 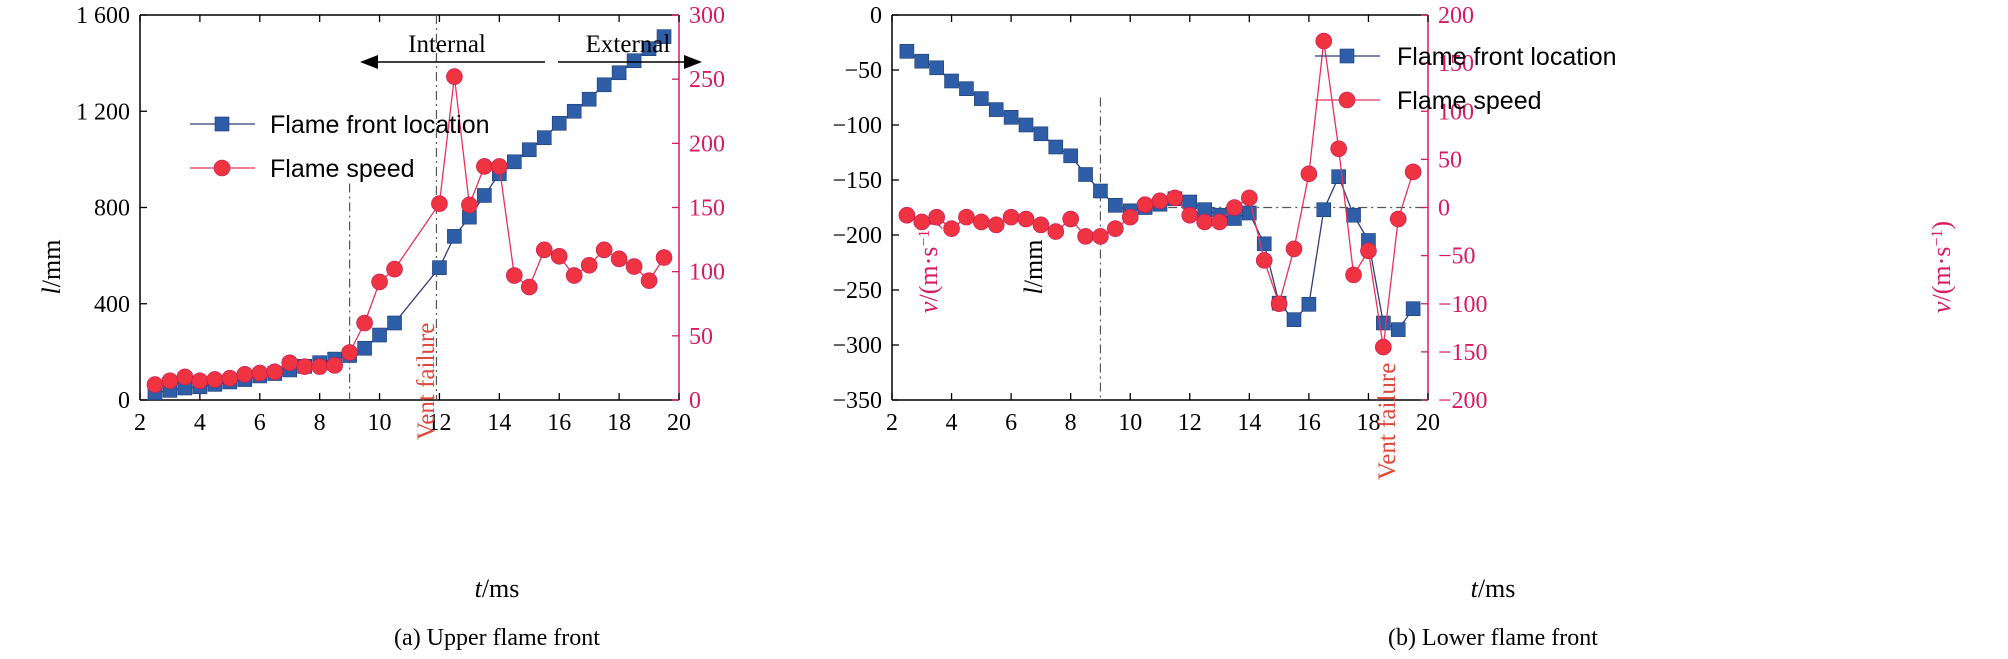 I want to click on y-right-axis-ticks: 0 50 100 150 200 250 300, so click(x=698, y=208).